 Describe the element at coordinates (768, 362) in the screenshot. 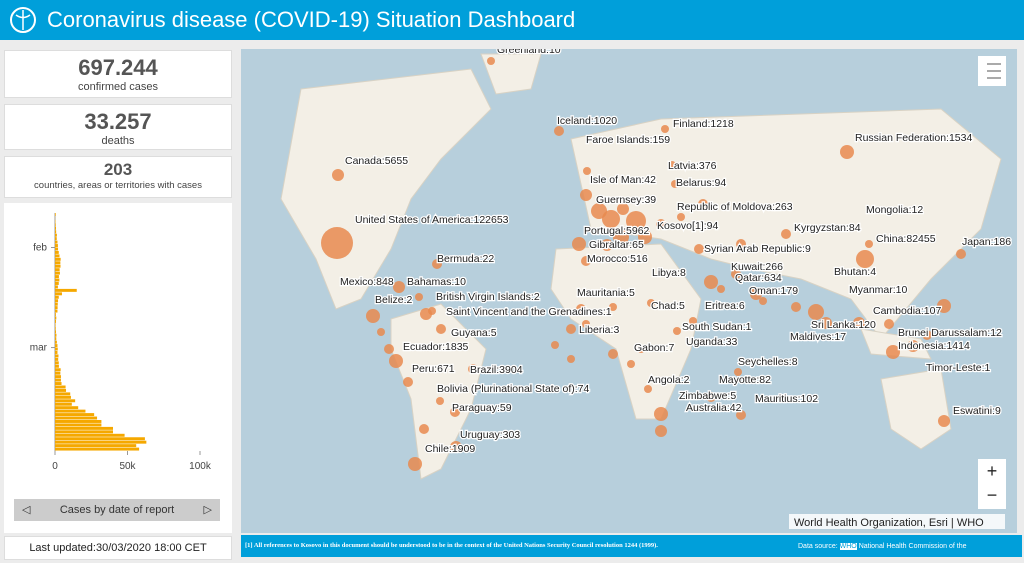

I see `map-label: Seychelles:8` at that location.